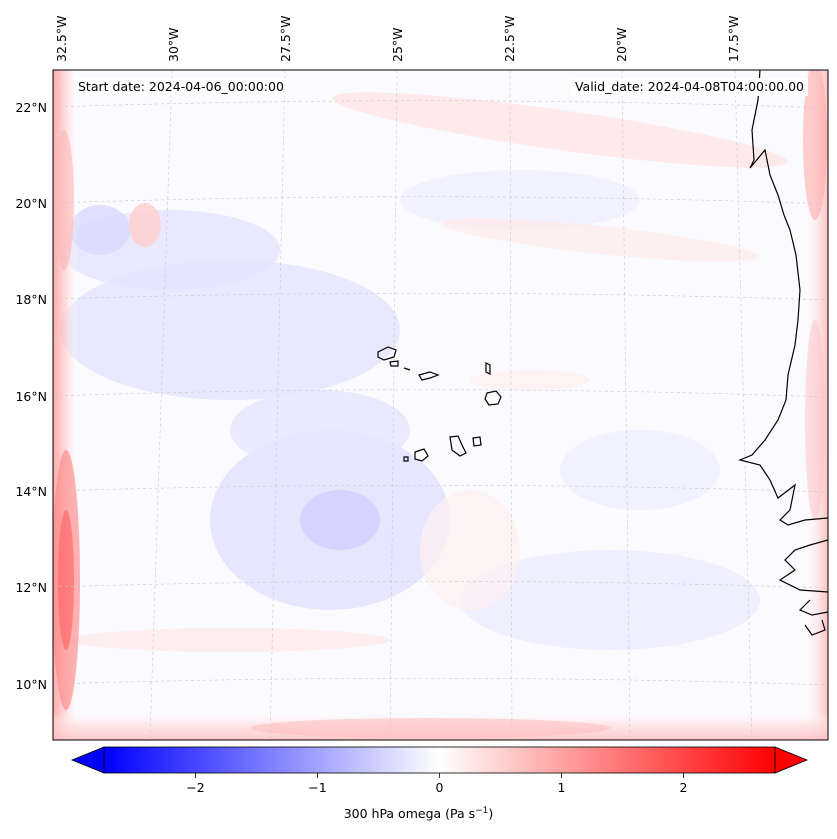 Image resolution: width=837 pixels, height=839 pixels. Describe the element at coordinates (562, 787) in the screenshot. I see `colorbar-tick-label: 1` at that location.